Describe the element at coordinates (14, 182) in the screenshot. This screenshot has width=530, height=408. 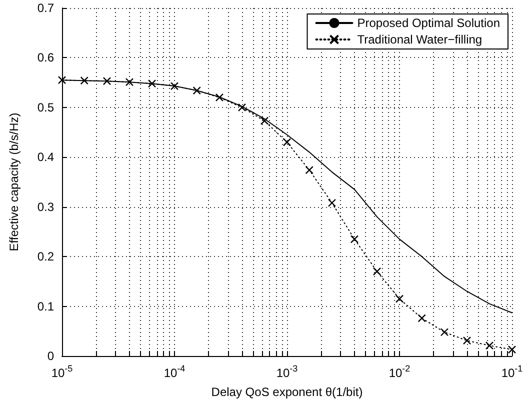
I see `y-axis-title: Effective capacity (b/s/Hz)` at that location.